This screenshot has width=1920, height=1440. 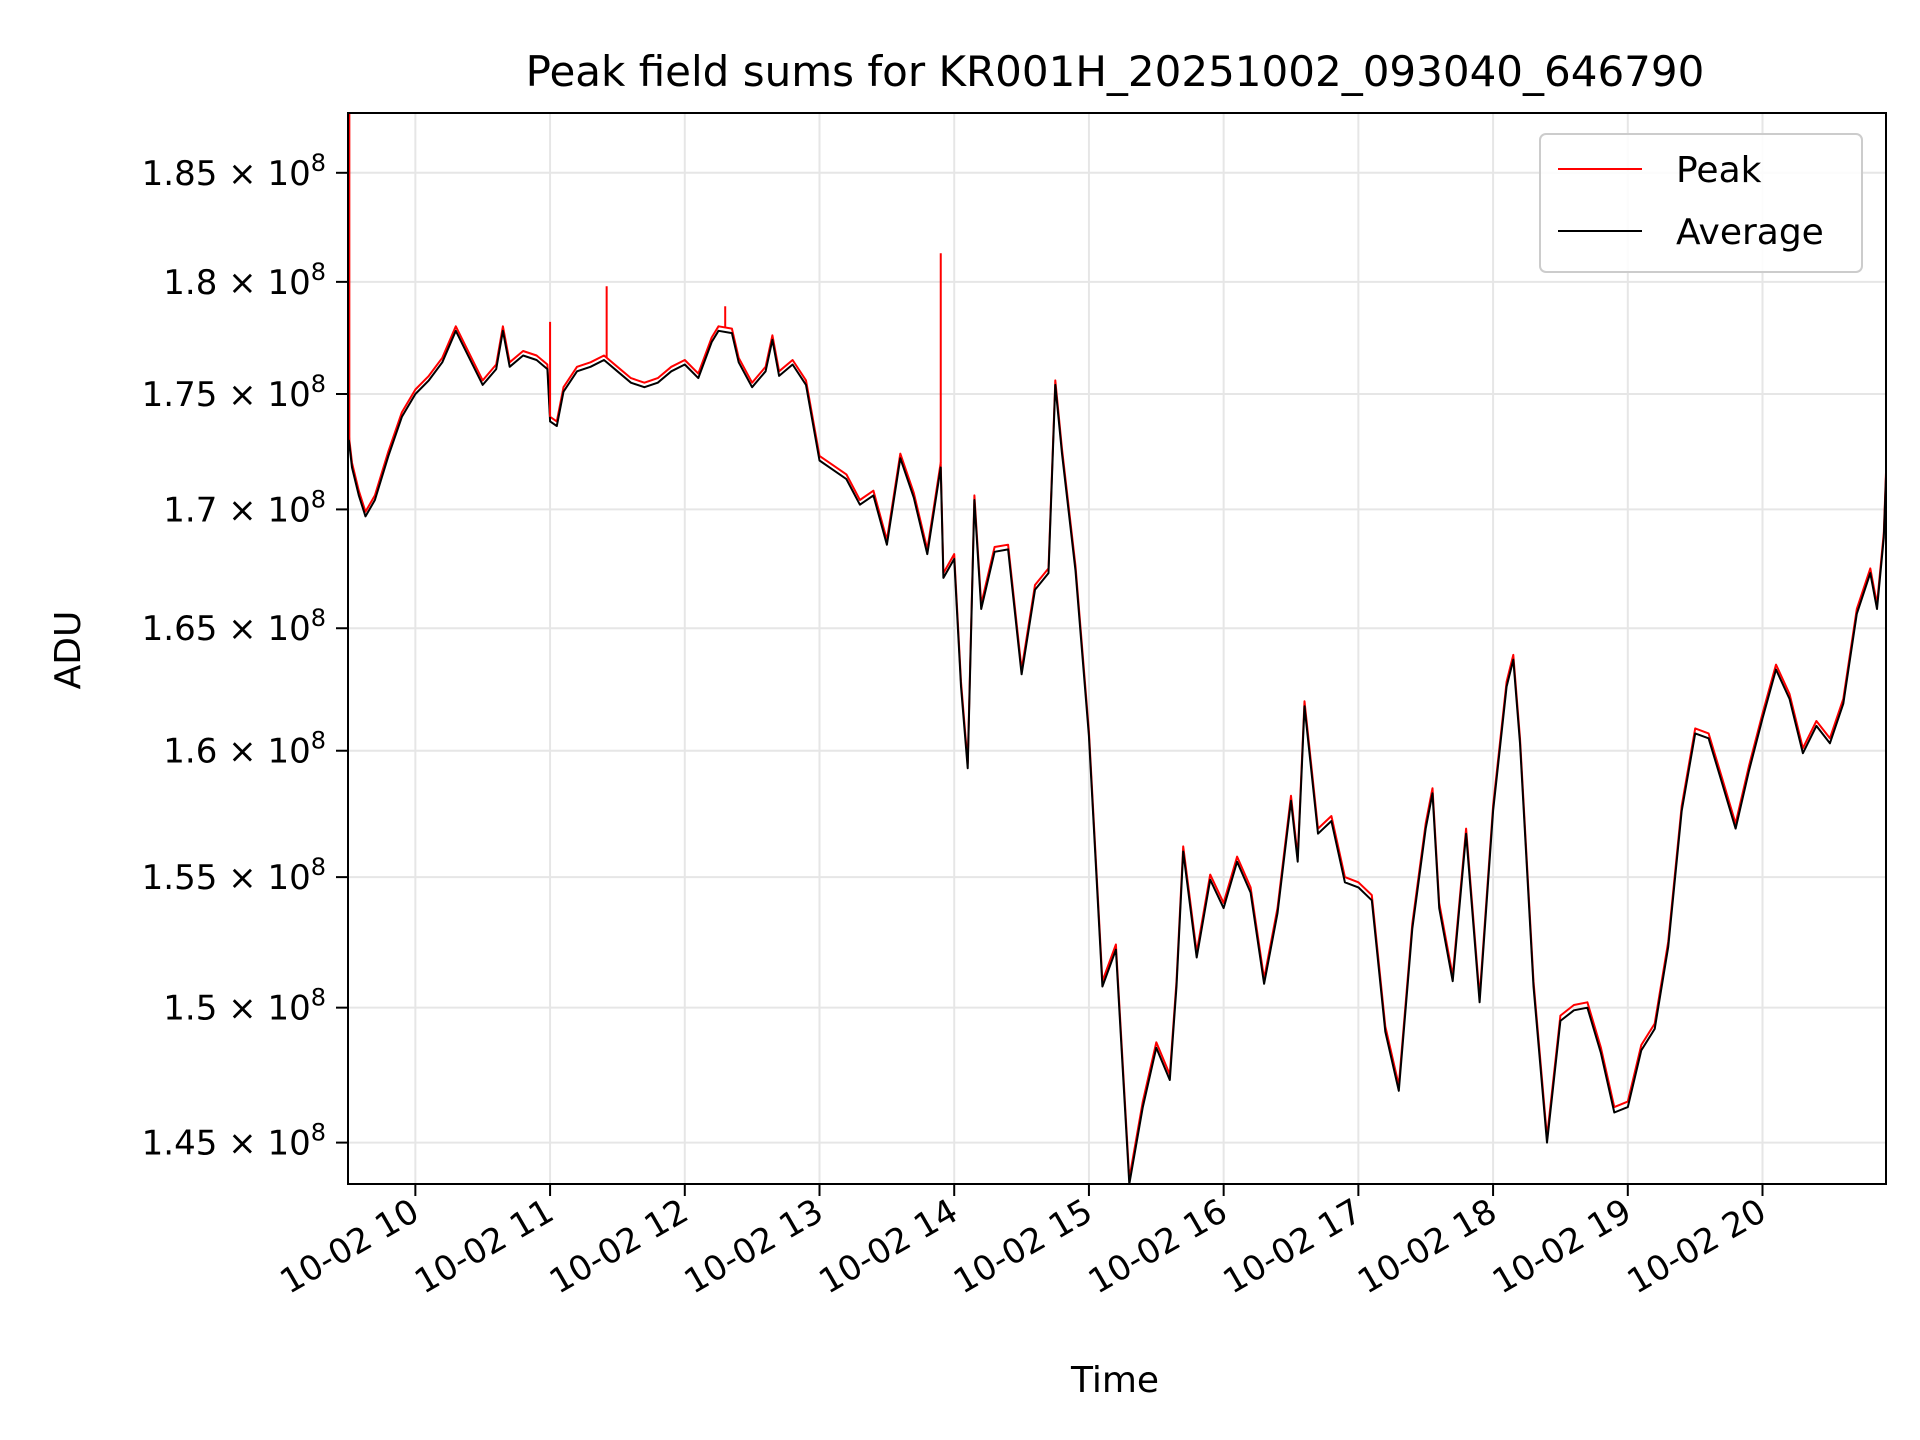 I want to click on y-tick-label: 1.6 × 108, so click(x=244, y=749).